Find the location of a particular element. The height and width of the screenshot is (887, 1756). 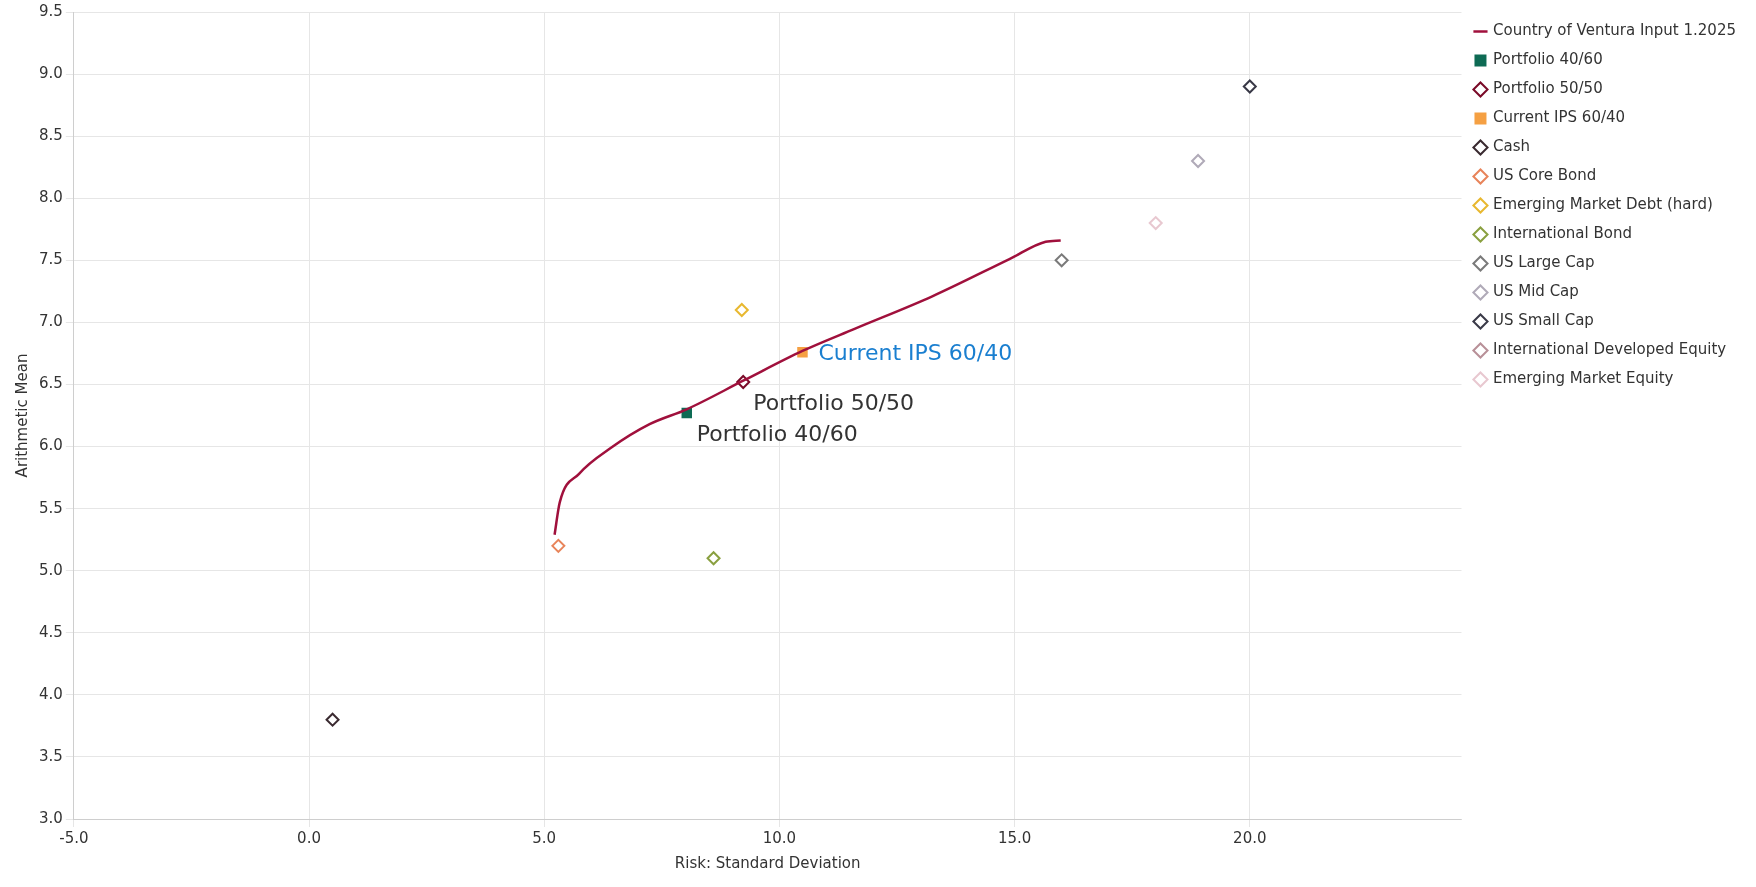

annotation: Portfolio 50/50 is located at coordinates (834, 402).